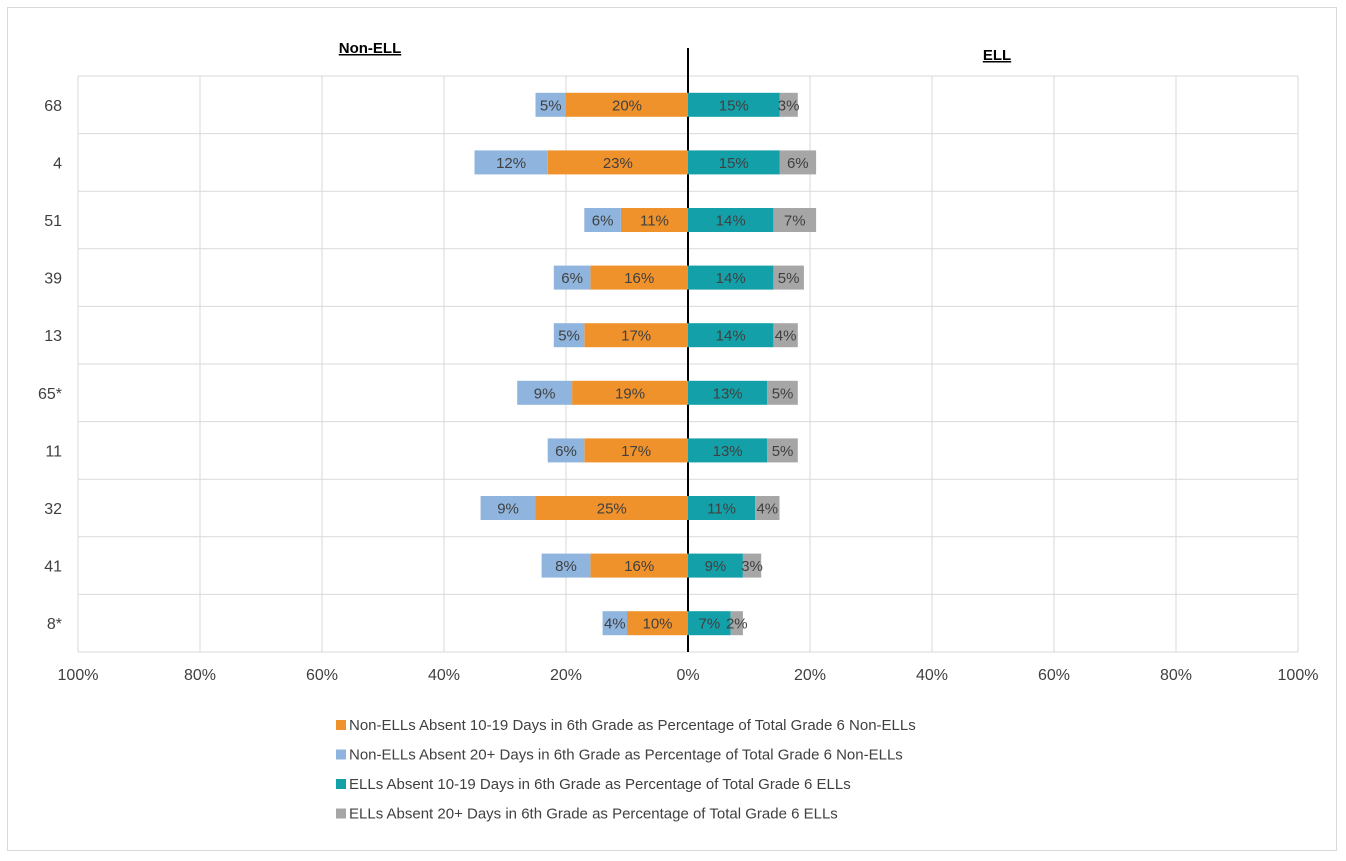  What do you see at coordinates (53, 221) in the screenshot?
I see `category-label: 51` at bounding box center [53, 221].